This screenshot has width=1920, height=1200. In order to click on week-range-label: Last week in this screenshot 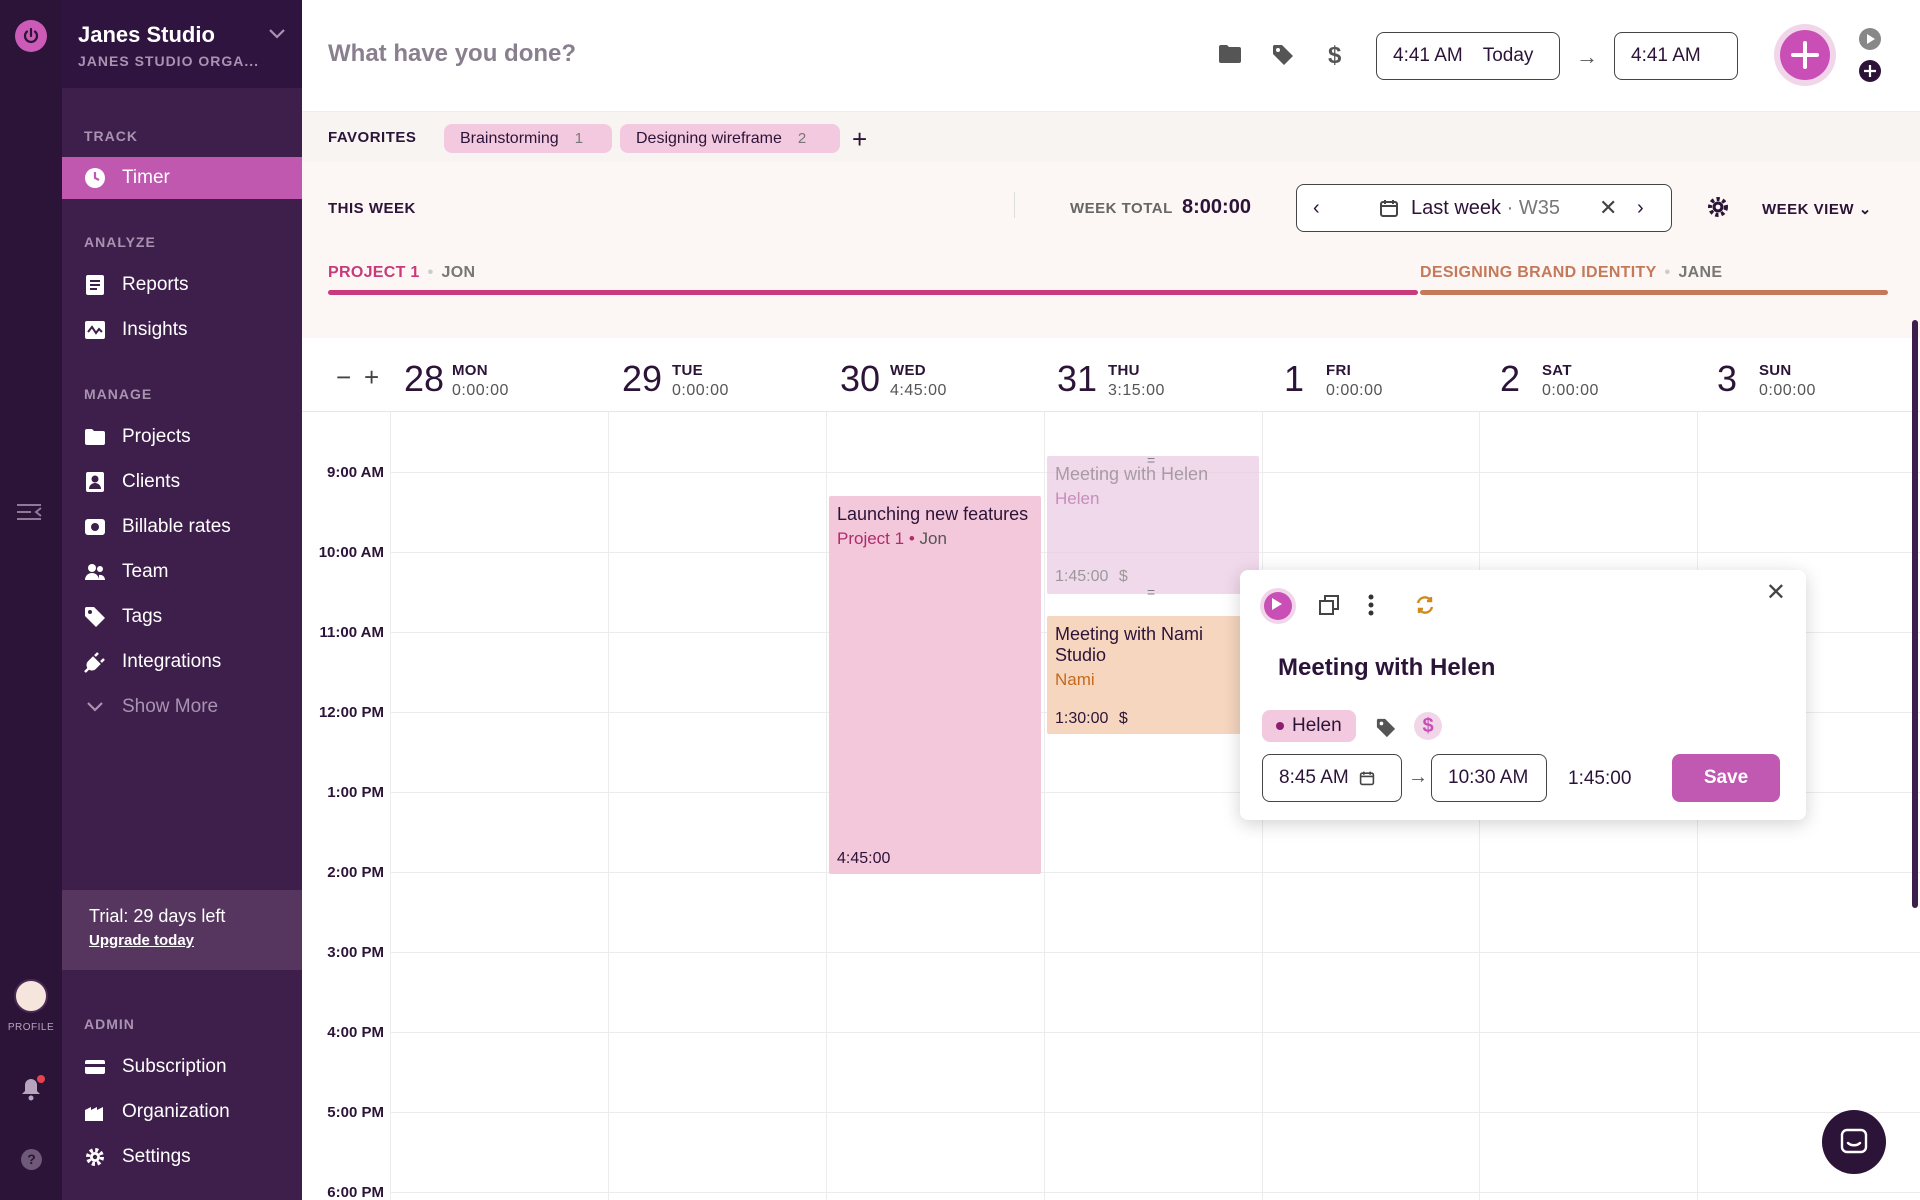, I will do `click(1456, 208)`.